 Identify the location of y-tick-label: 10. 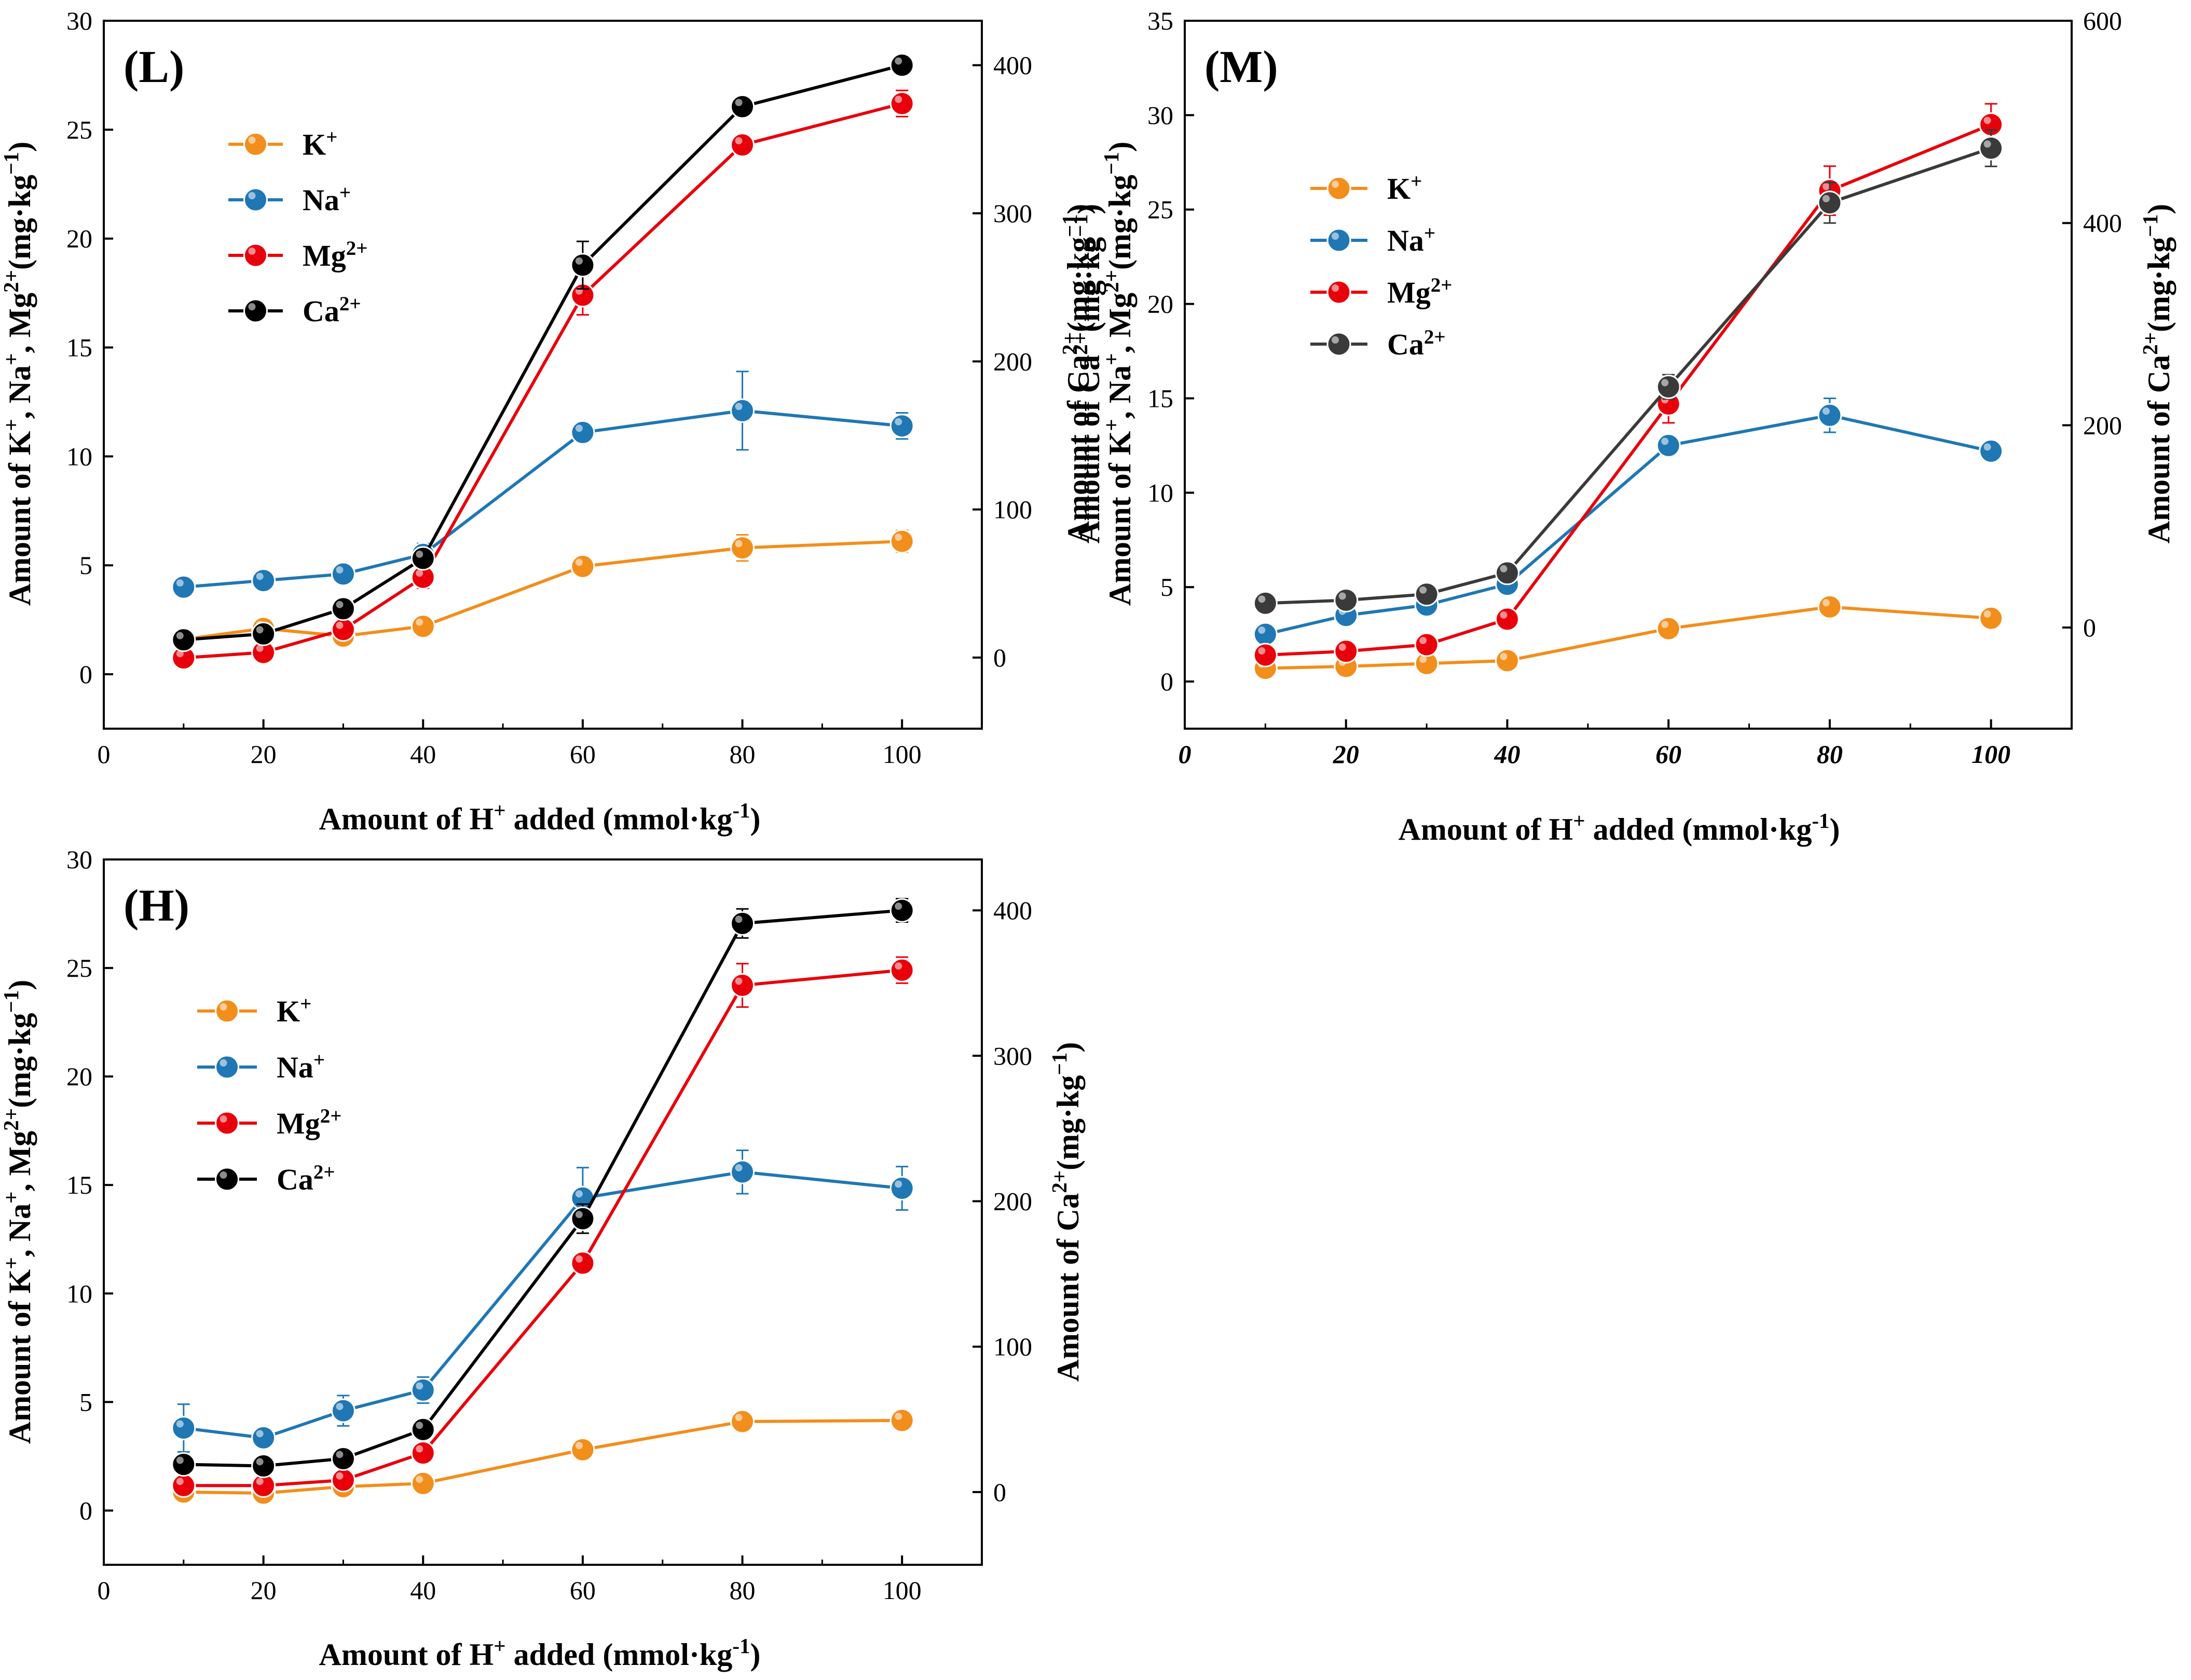
(1160, 492).